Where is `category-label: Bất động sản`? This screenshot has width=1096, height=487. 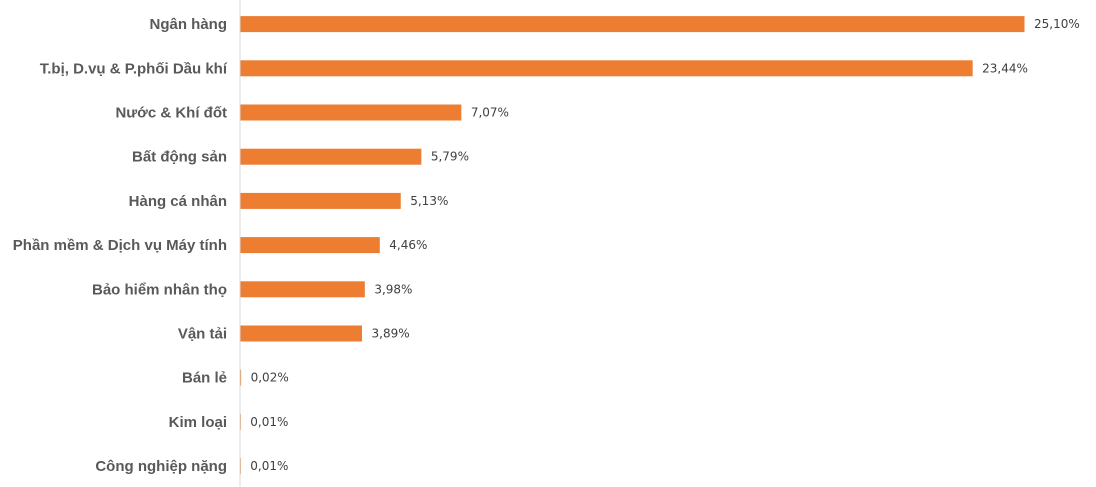
category-label: Bất động sản is located at coordinates (179, 157).